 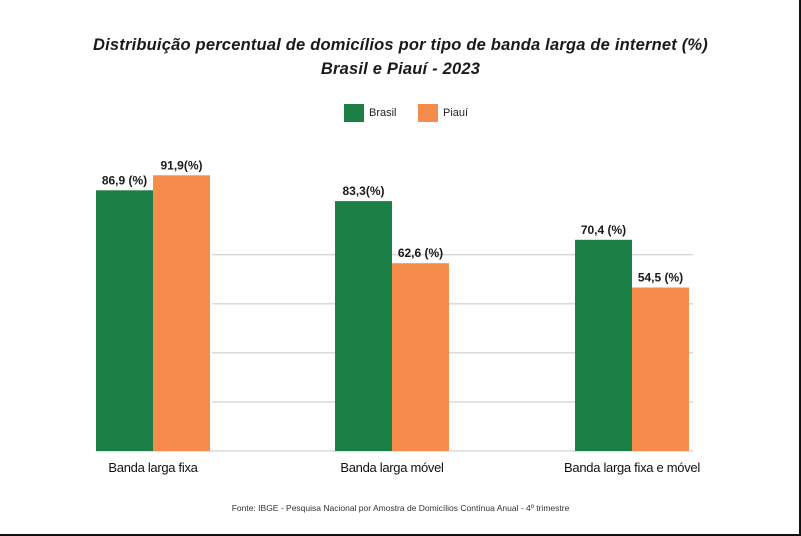 I want to click on legend-item-brasil: Brasil, so click(x=370, y=113).